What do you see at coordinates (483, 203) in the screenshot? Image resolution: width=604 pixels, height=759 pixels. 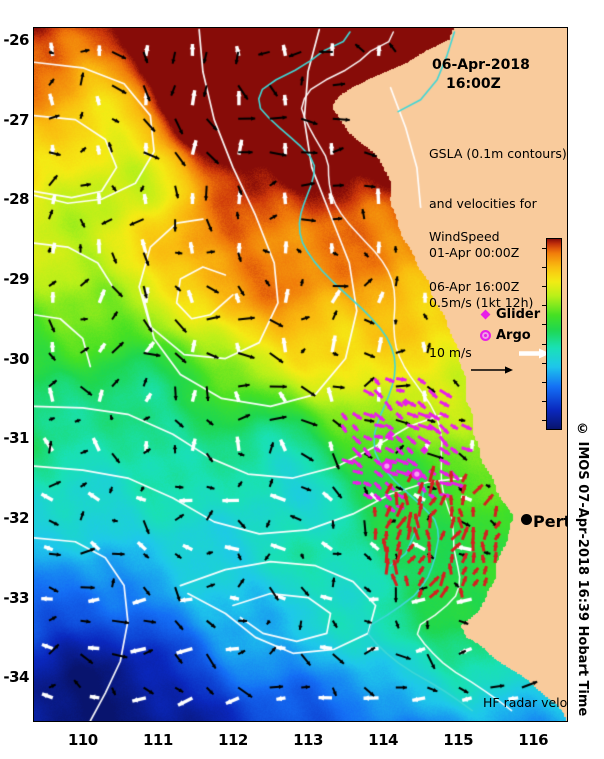 I see `gsla-line-2: and velocities for` at bounding box center [483, 203].